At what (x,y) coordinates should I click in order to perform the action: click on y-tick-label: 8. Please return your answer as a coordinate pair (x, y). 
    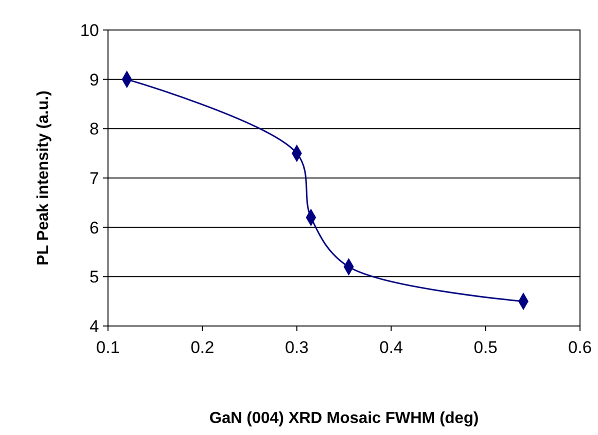
    Looking at the image, I should click on (94, 129).